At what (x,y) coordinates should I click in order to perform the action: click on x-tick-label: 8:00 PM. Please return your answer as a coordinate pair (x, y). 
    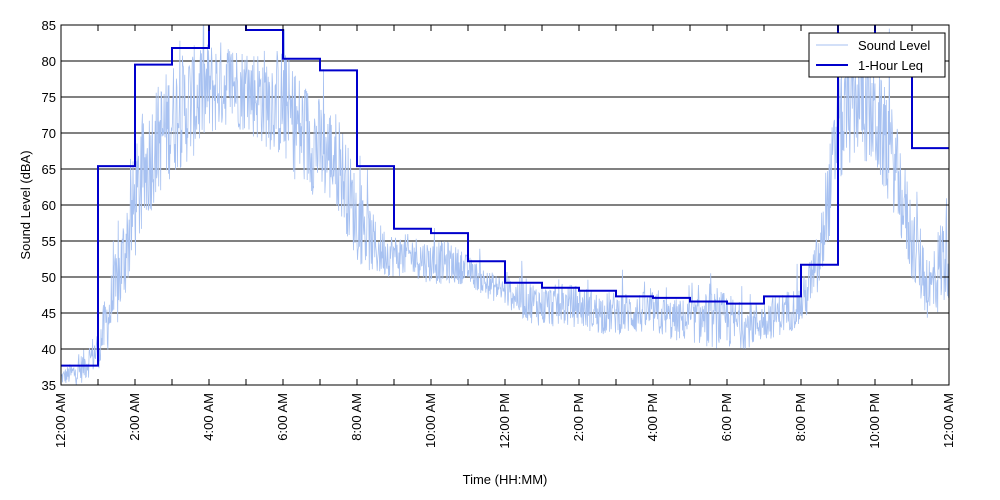
    Looking at the image, I should click on (800, 417).